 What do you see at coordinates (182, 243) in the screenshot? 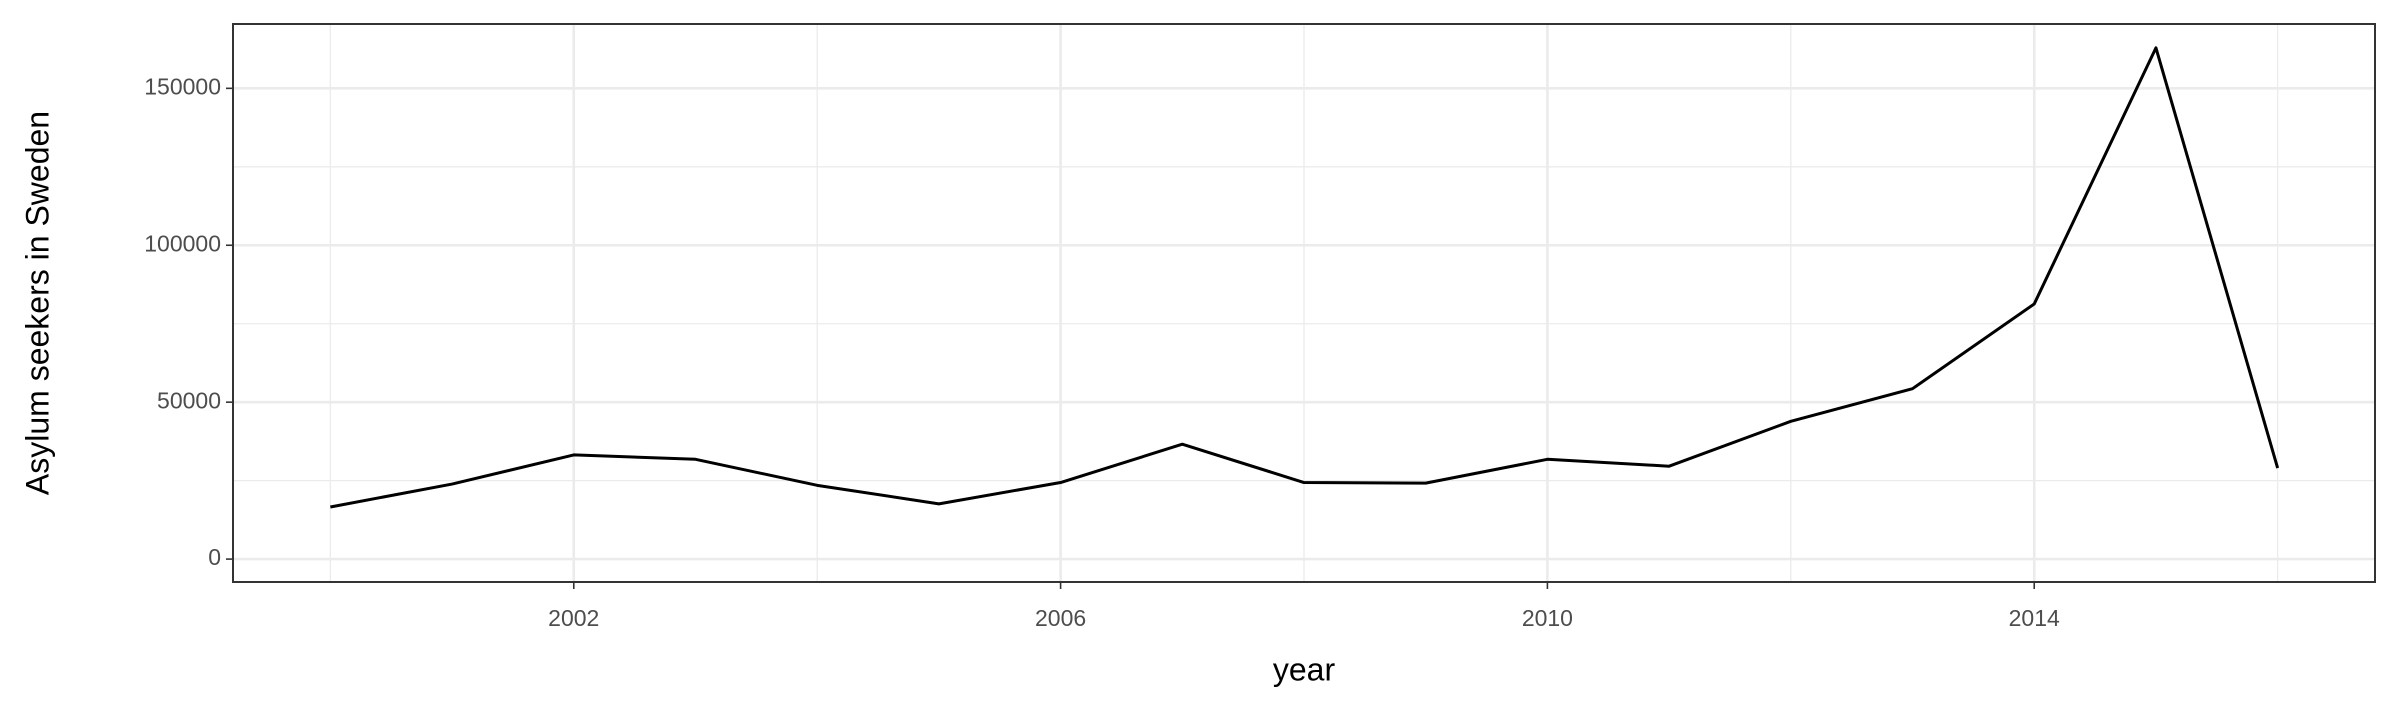
I see `y-tick-label: 100000` at bounding box center [182, 243].